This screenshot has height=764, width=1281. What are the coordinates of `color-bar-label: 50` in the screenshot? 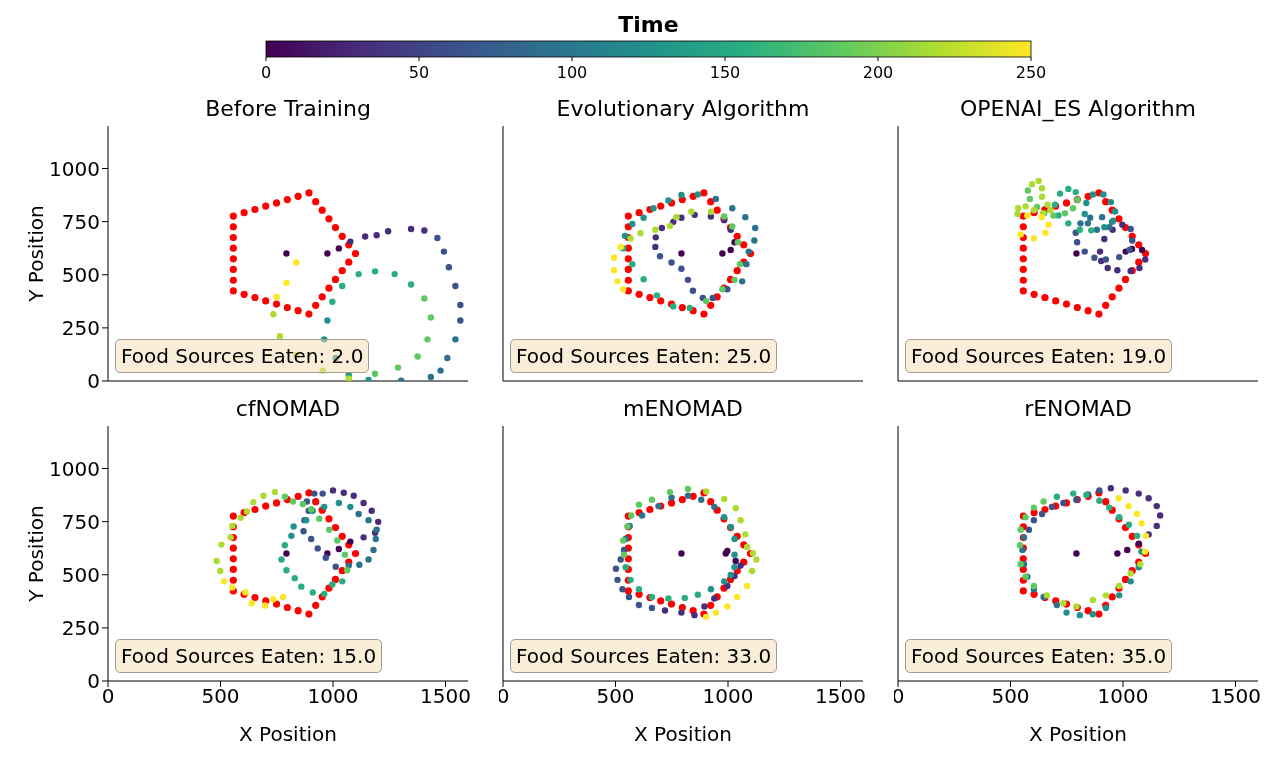 It's located at (419, 72).